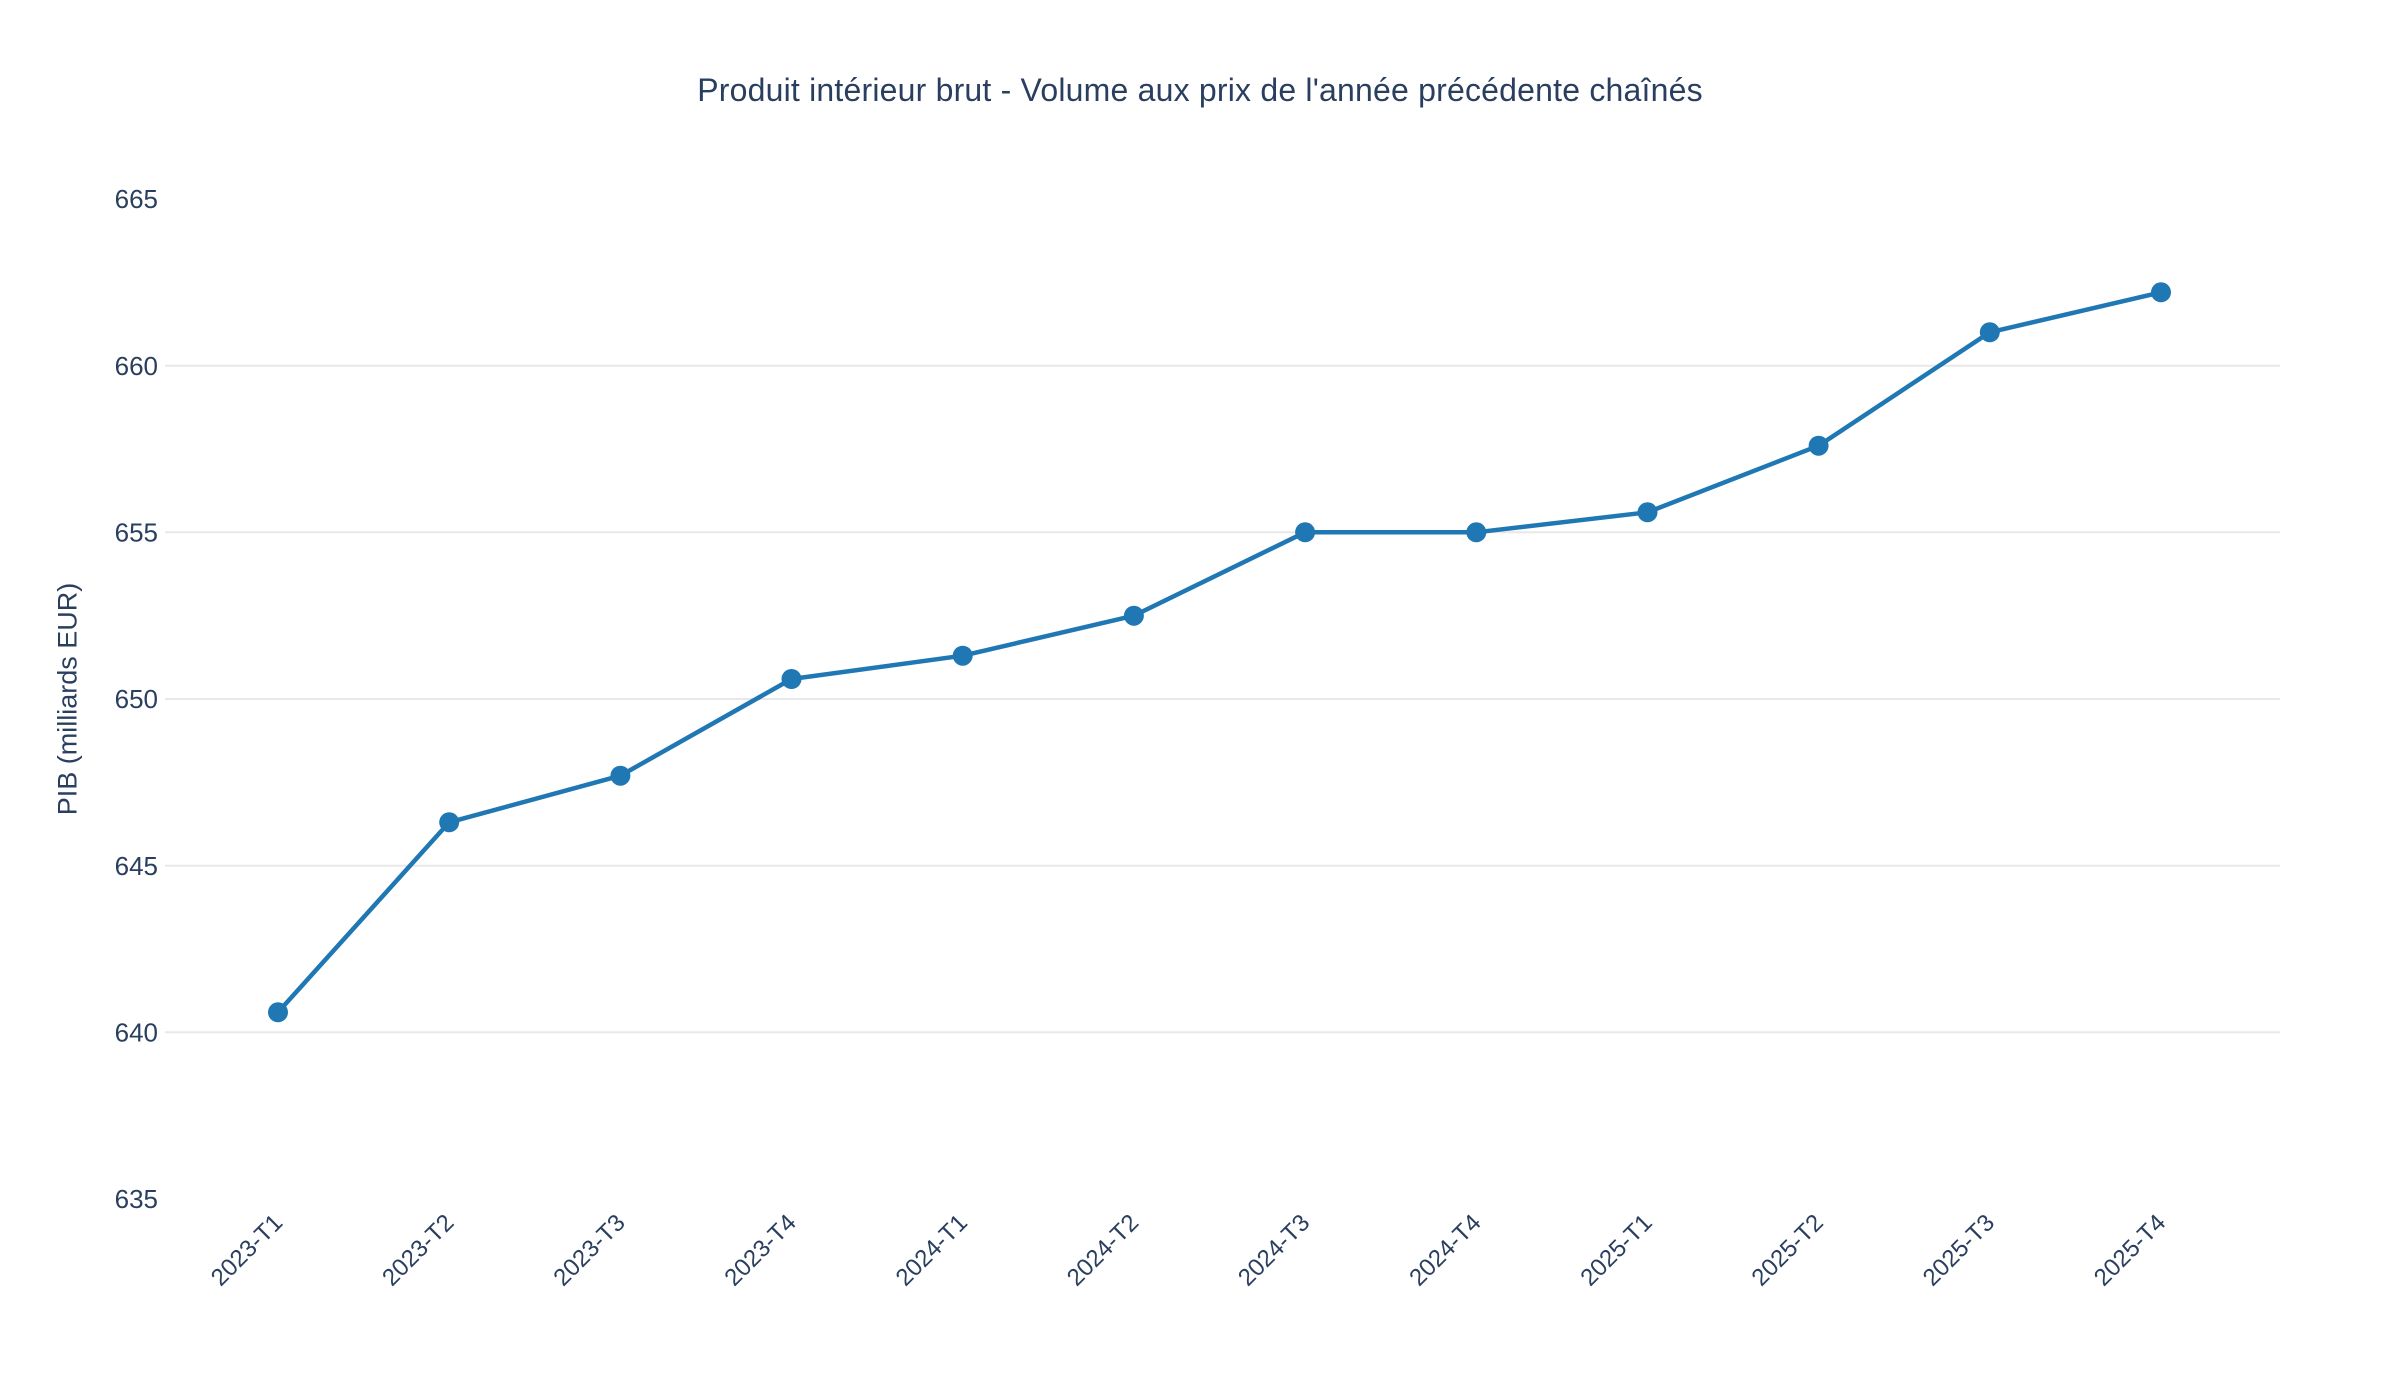 This screenshot has width=2400, height=1400. Describe the element at coordinates (1818, 445) in the screenshot. I see `data-point-2025-T2` at that location.